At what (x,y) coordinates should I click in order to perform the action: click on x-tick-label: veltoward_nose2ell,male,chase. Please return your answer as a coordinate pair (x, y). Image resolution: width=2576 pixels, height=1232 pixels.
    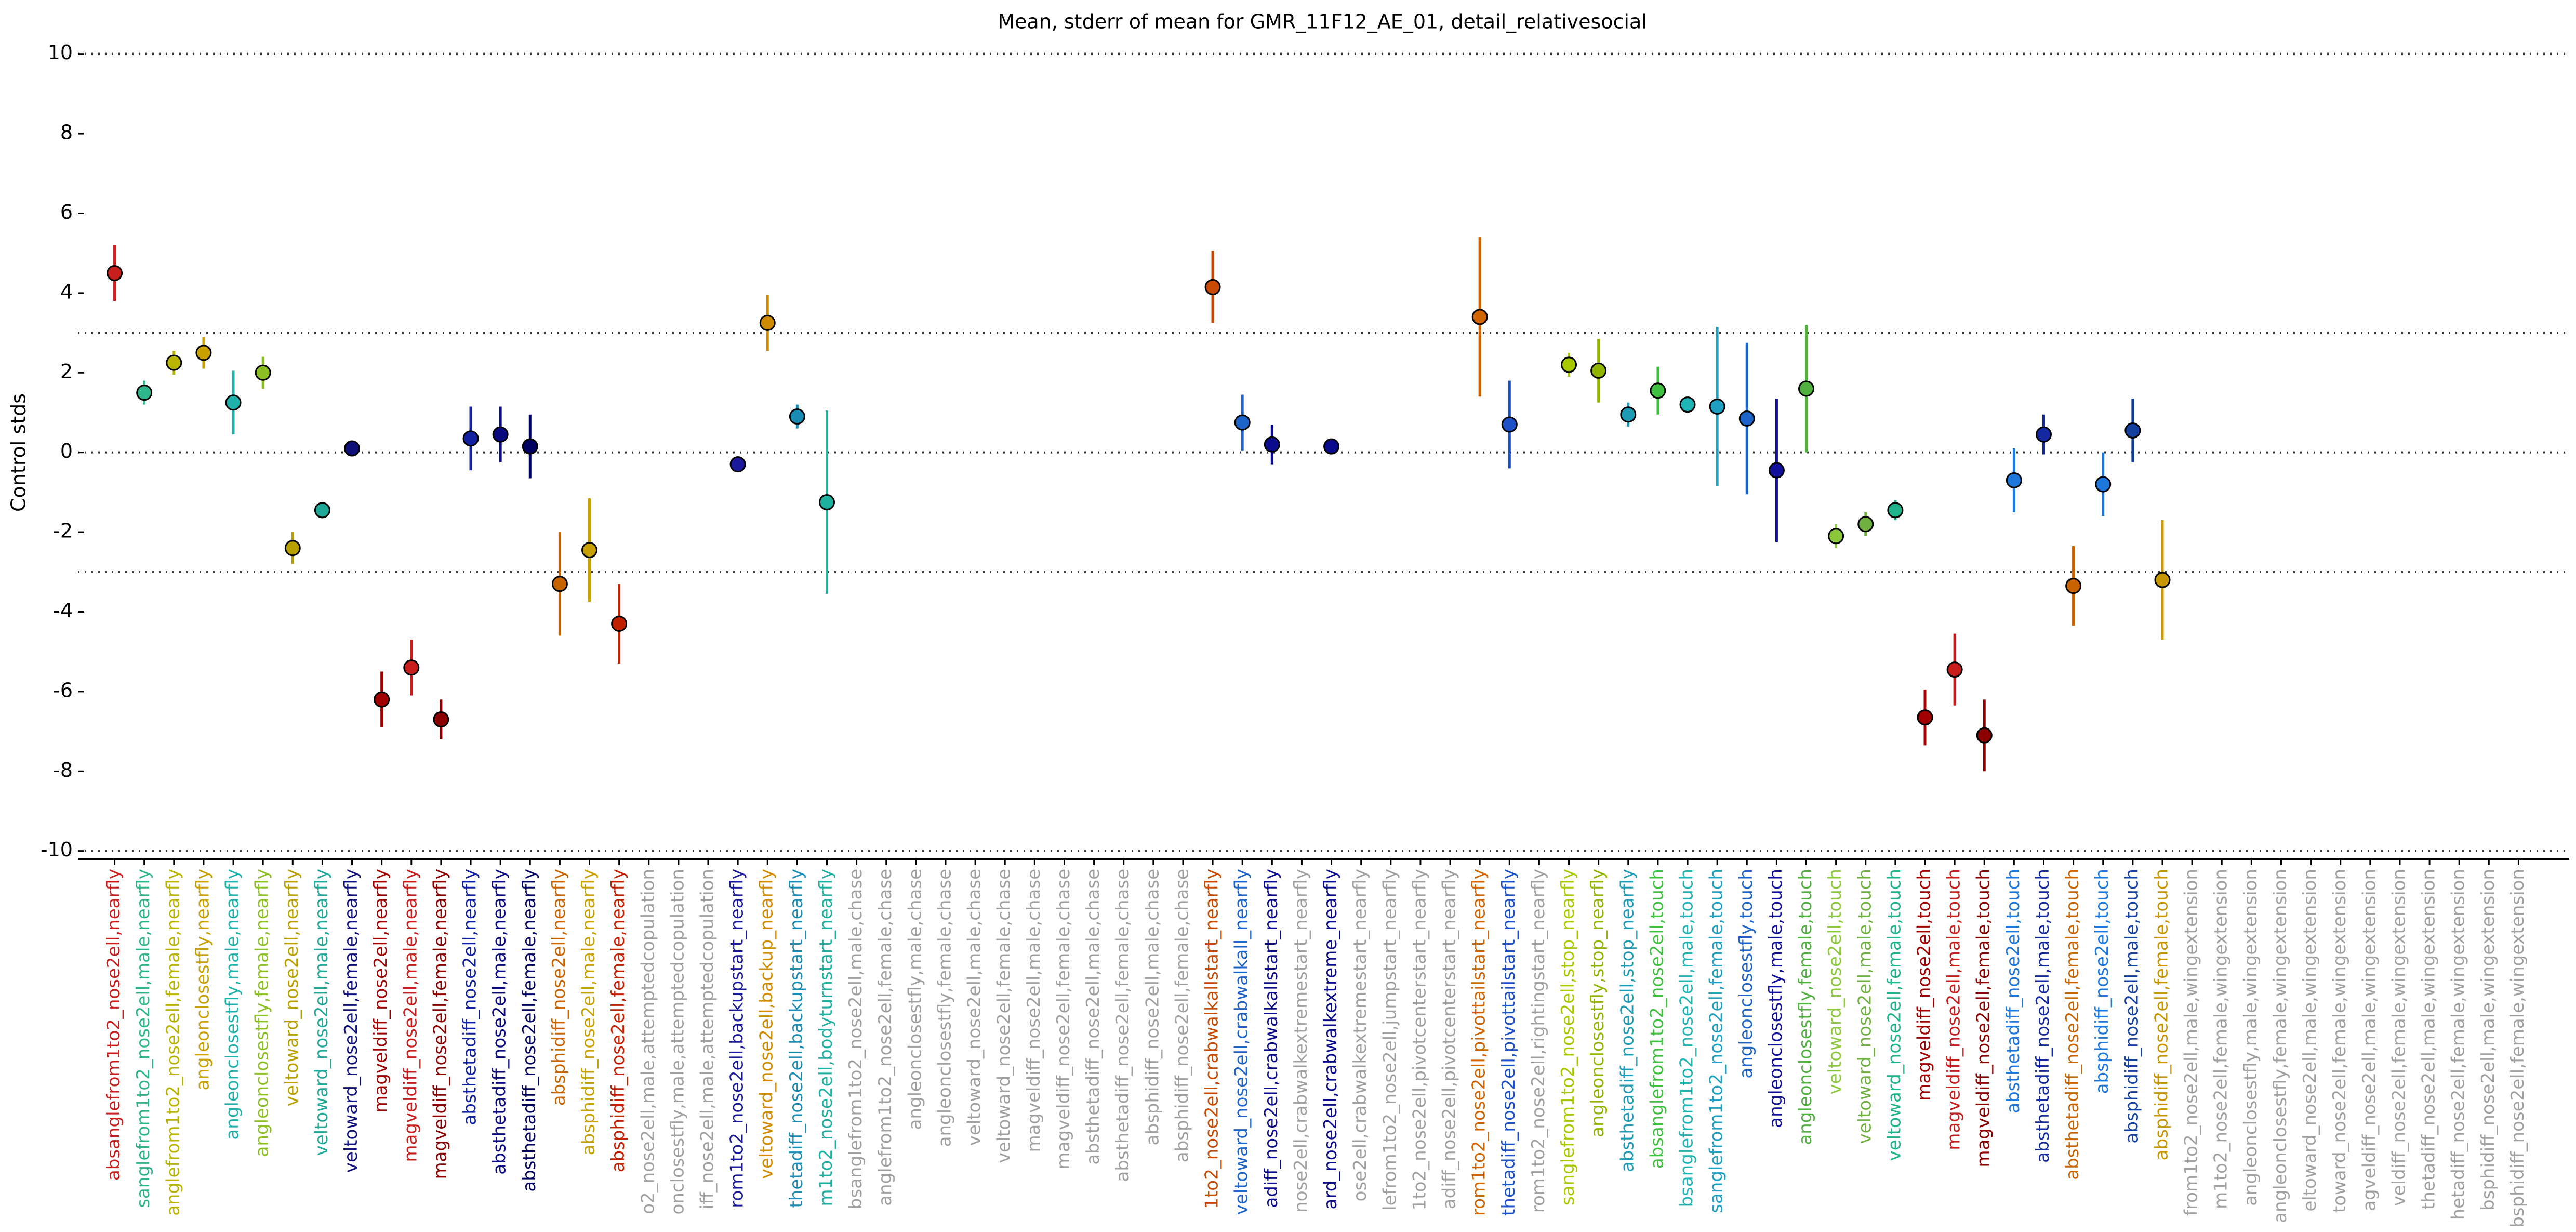
    Looking at the image, I should click on (975, 1008).